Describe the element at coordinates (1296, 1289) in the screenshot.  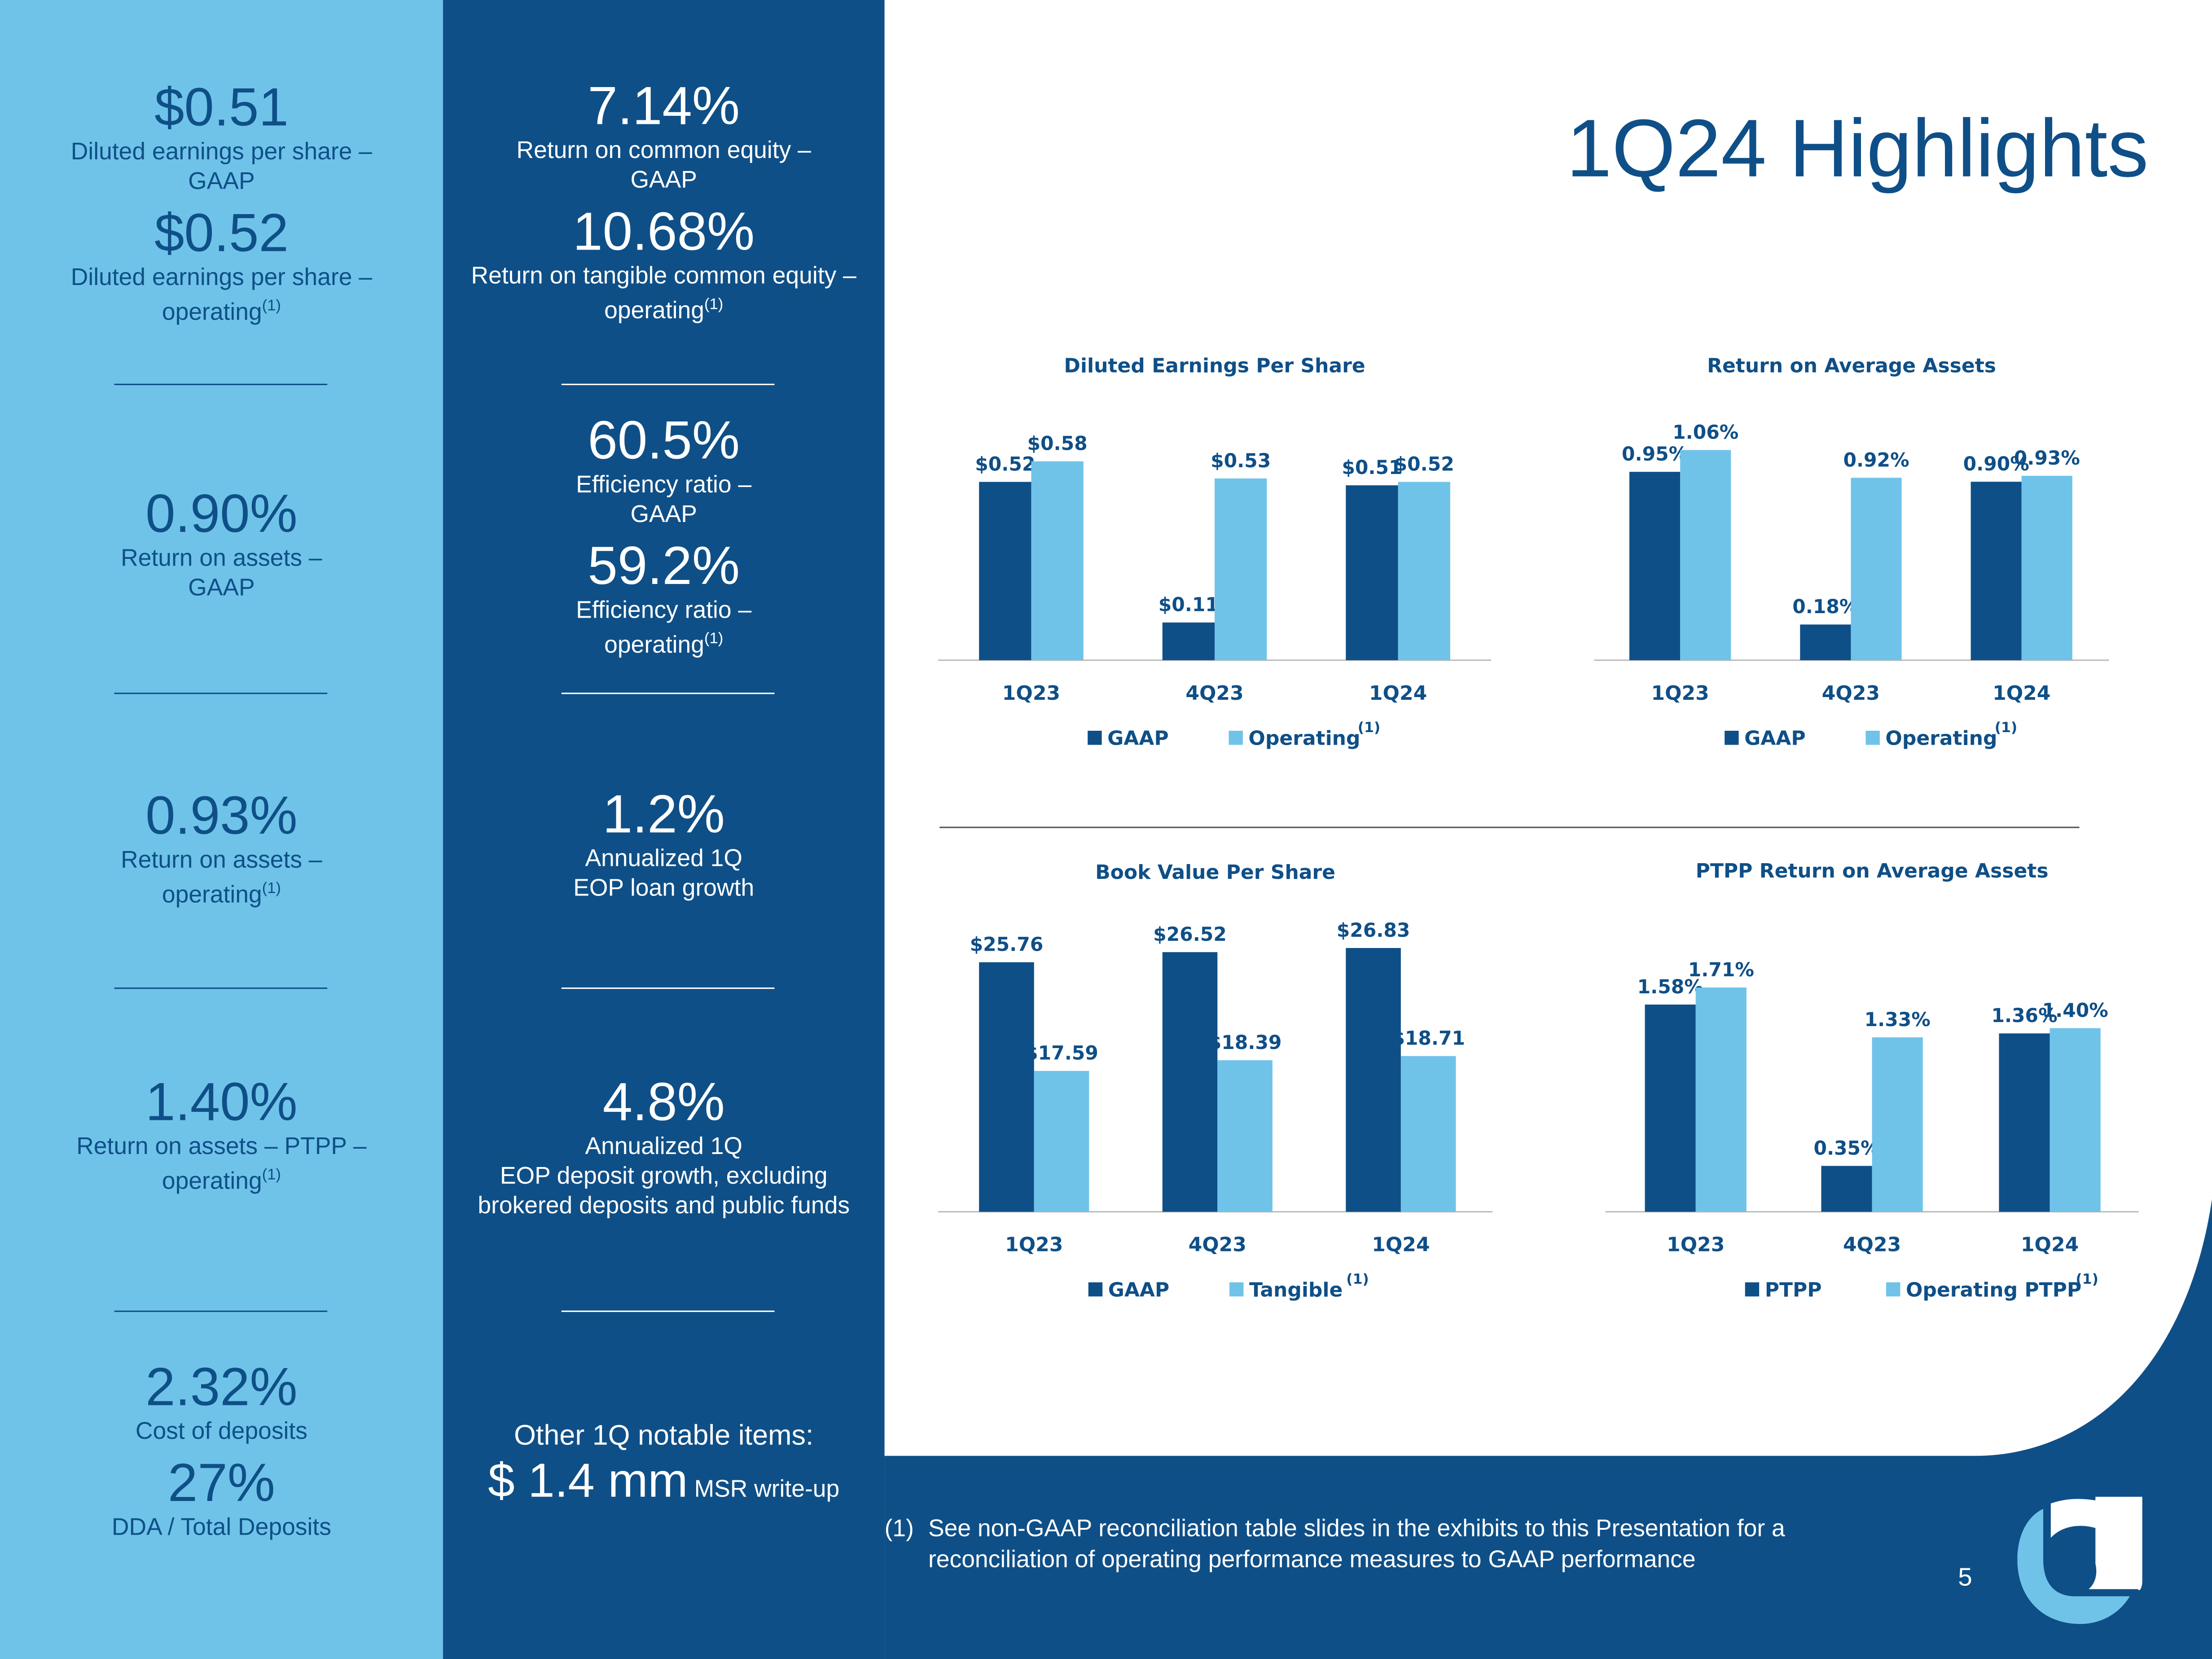
I see `legend-label: Tangible` at that location.